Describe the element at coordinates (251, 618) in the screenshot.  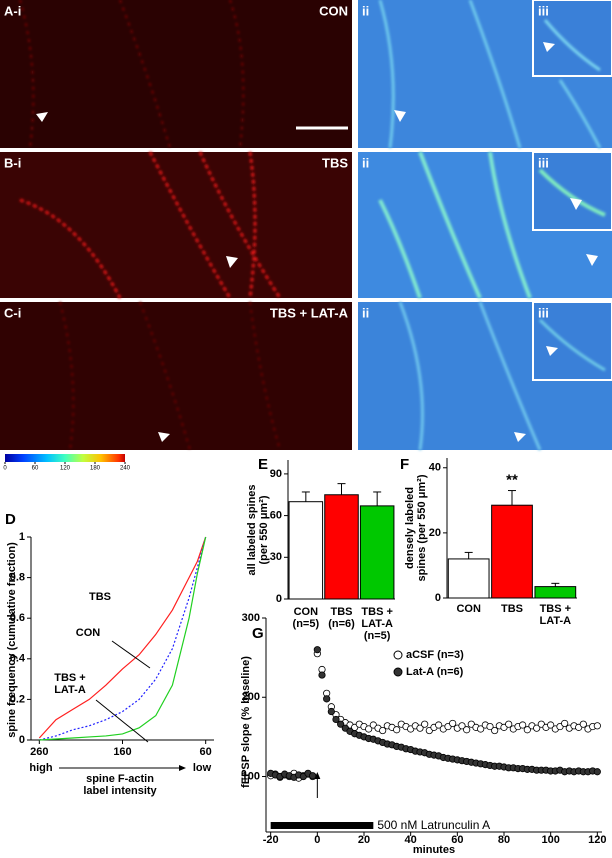
I see `y-tick-label: 300` at that location.